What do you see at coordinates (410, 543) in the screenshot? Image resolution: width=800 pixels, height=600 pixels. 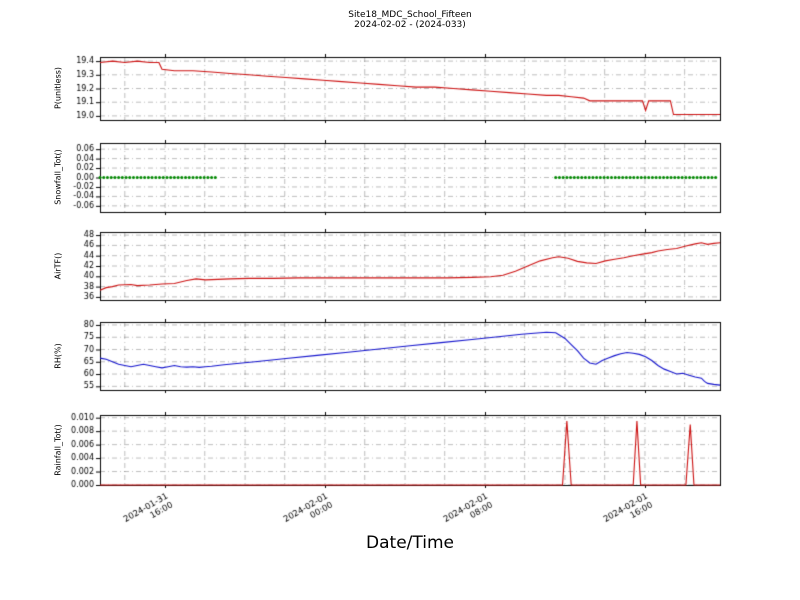 I see `x-axis-label: Date/Time` at bounding box center [410, 543].